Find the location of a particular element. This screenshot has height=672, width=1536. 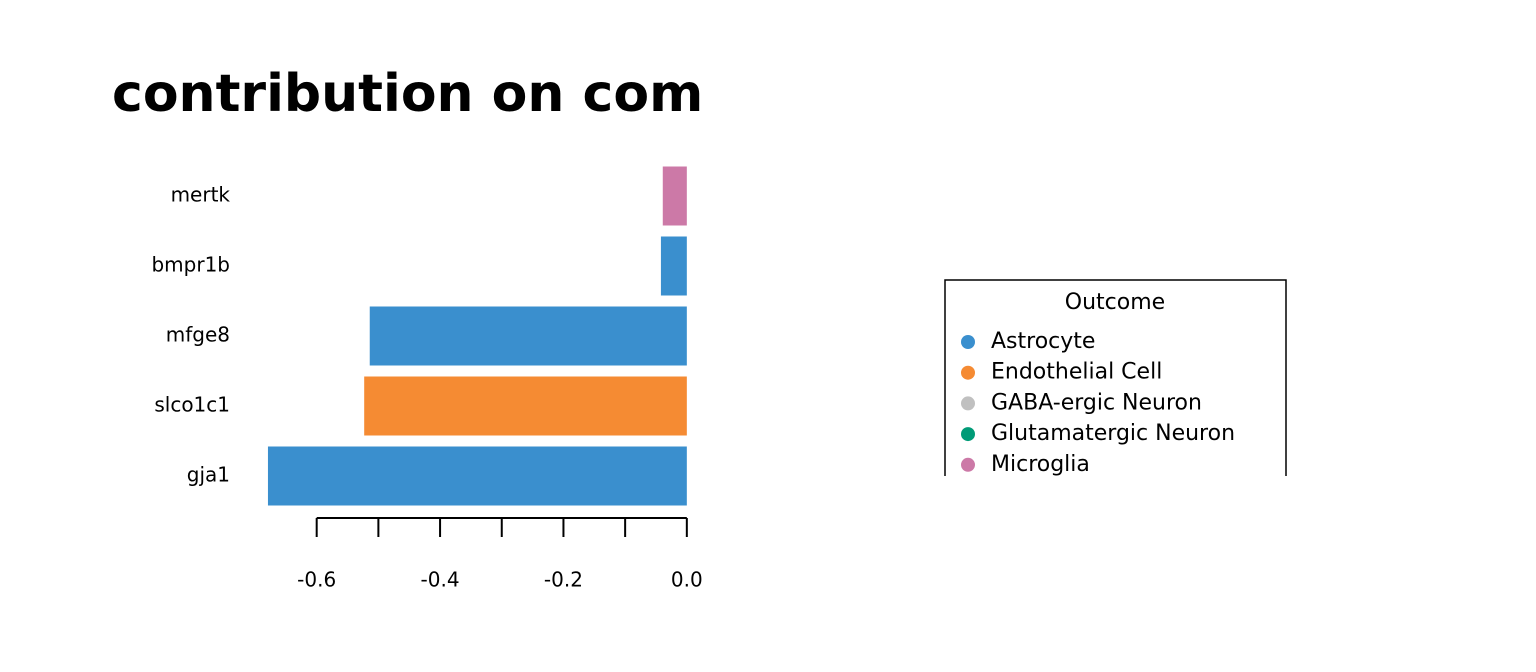

y-tick-label: mertk is located at coordinates (201, 195).